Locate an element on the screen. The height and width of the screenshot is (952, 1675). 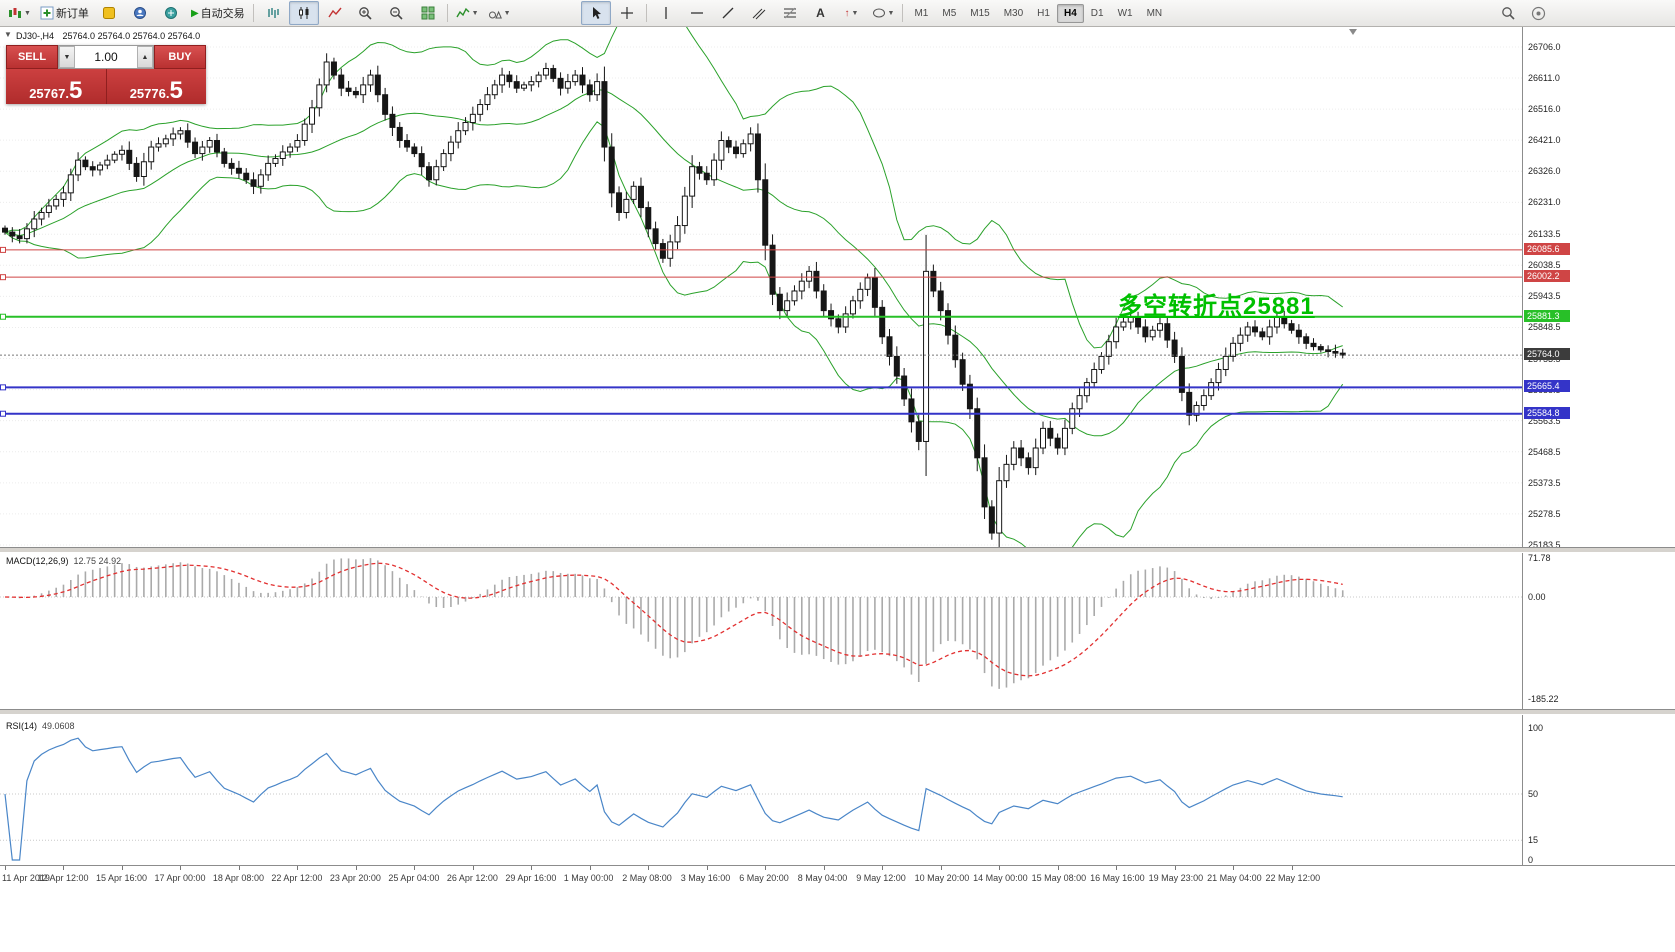
tile-windows-button is located at coordinates (428, 13).